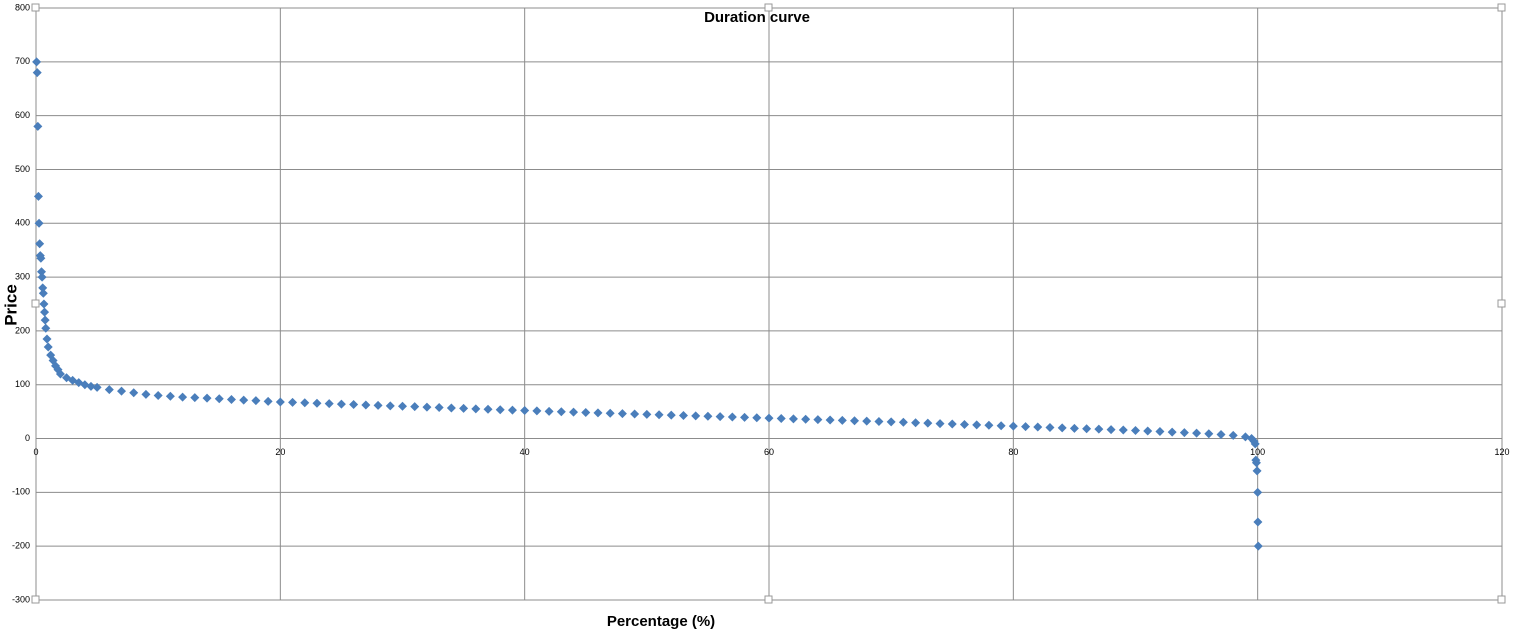 The image size is (1514, 638). I want to click on x-tick-label: 60, so click(769, 452).